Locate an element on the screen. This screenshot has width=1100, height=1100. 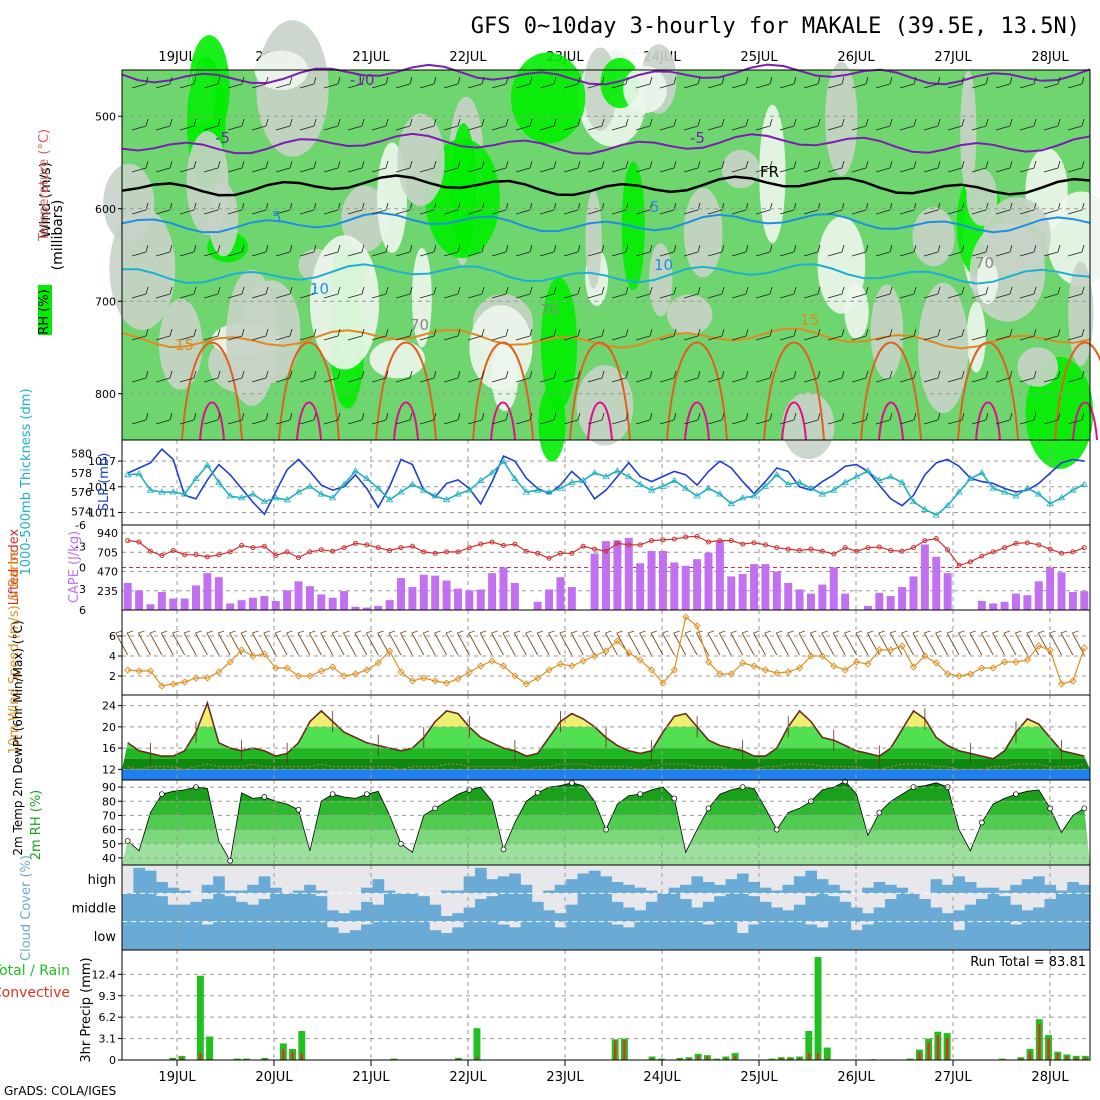
rh2m-tick-label: 90 is located at coordinates (109, 787).